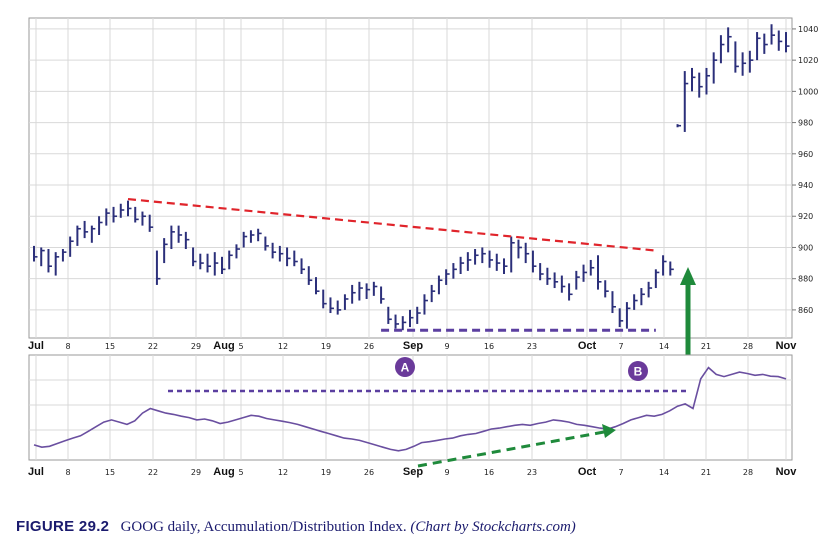 This screenshot has width=836, height=548. What do you see at coordinates (223, 346) in the screenshot?
I see `x-tick-label: Aug` at bounding box center [223, 346].